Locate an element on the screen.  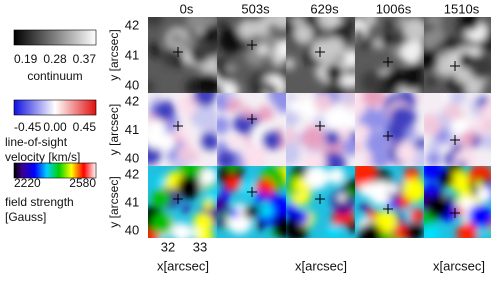
column-title: 503s is located at coordinates (255, 8).